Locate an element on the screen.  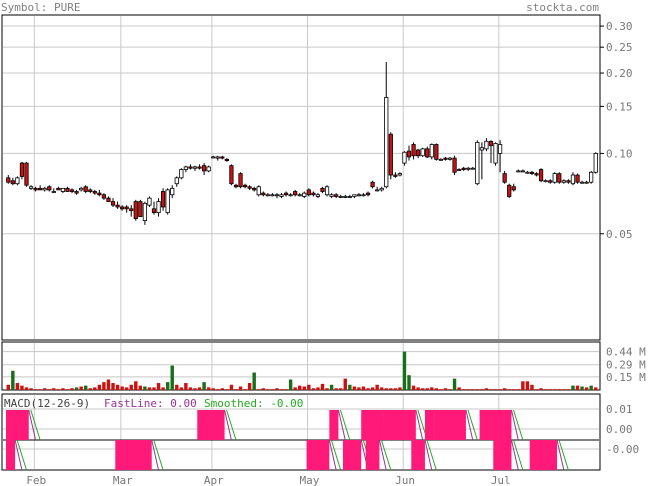
y-tick-label: 0.25 is located at coordinates (619, 47).